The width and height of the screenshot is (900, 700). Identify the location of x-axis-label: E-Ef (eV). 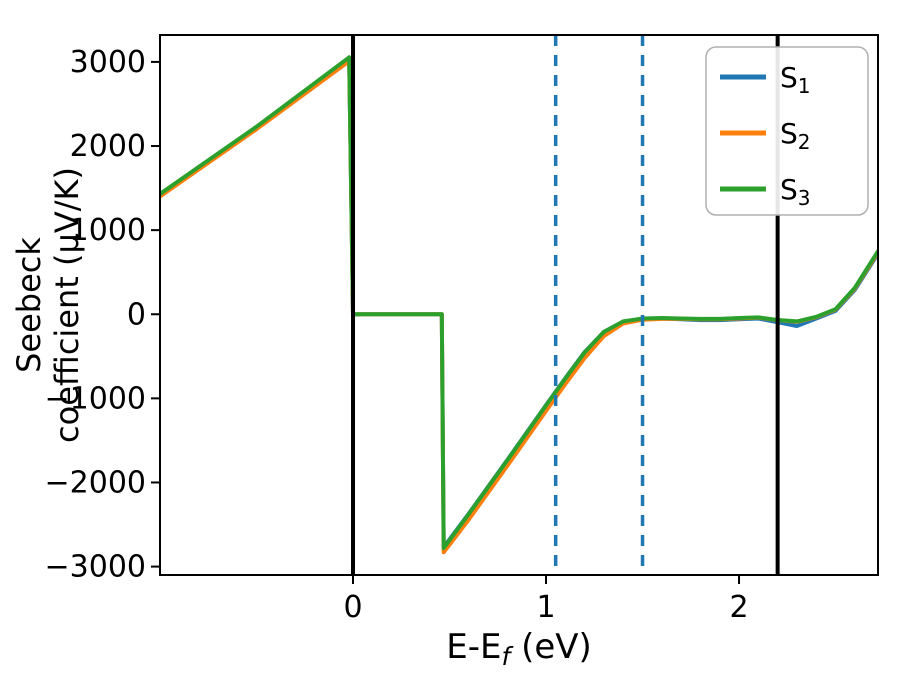
(519, 649).